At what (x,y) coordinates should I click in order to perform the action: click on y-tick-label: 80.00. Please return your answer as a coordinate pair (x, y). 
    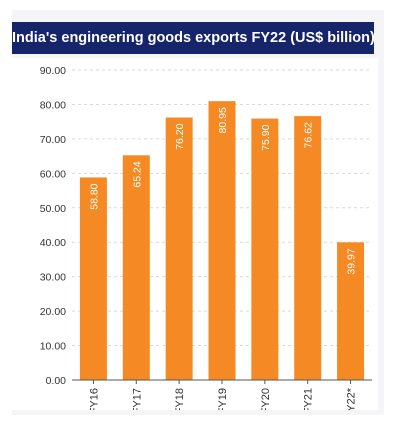
    Looking at the image, I should click on (53, 105).